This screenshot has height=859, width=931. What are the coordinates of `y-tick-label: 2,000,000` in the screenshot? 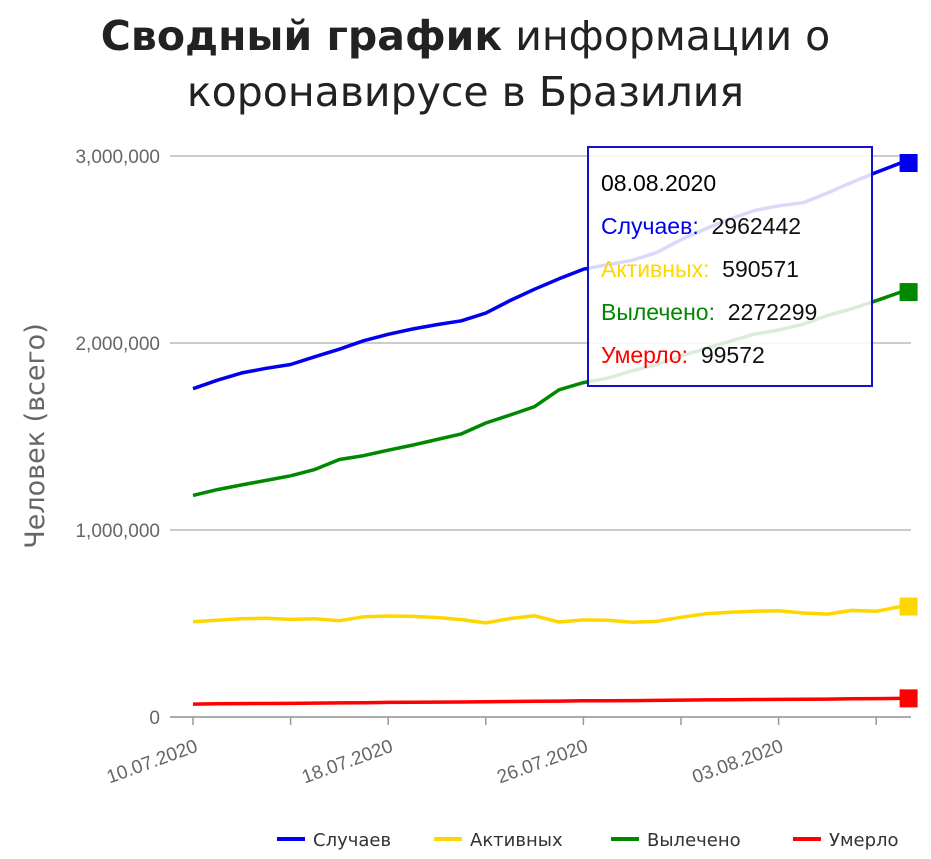 It's located at (117, 344).